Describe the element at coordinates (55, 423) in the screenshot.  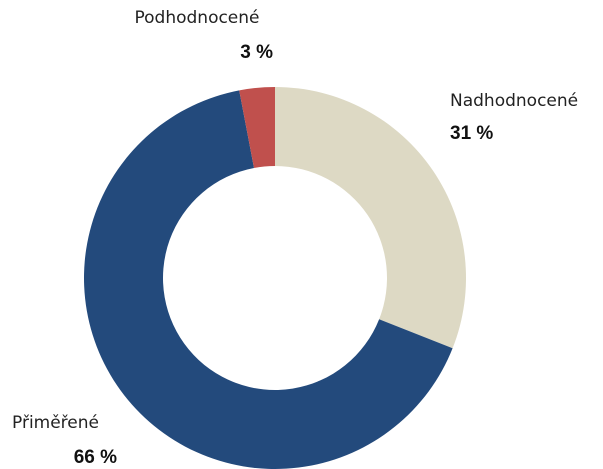
I see `category-label: Přiměřené` at that location.